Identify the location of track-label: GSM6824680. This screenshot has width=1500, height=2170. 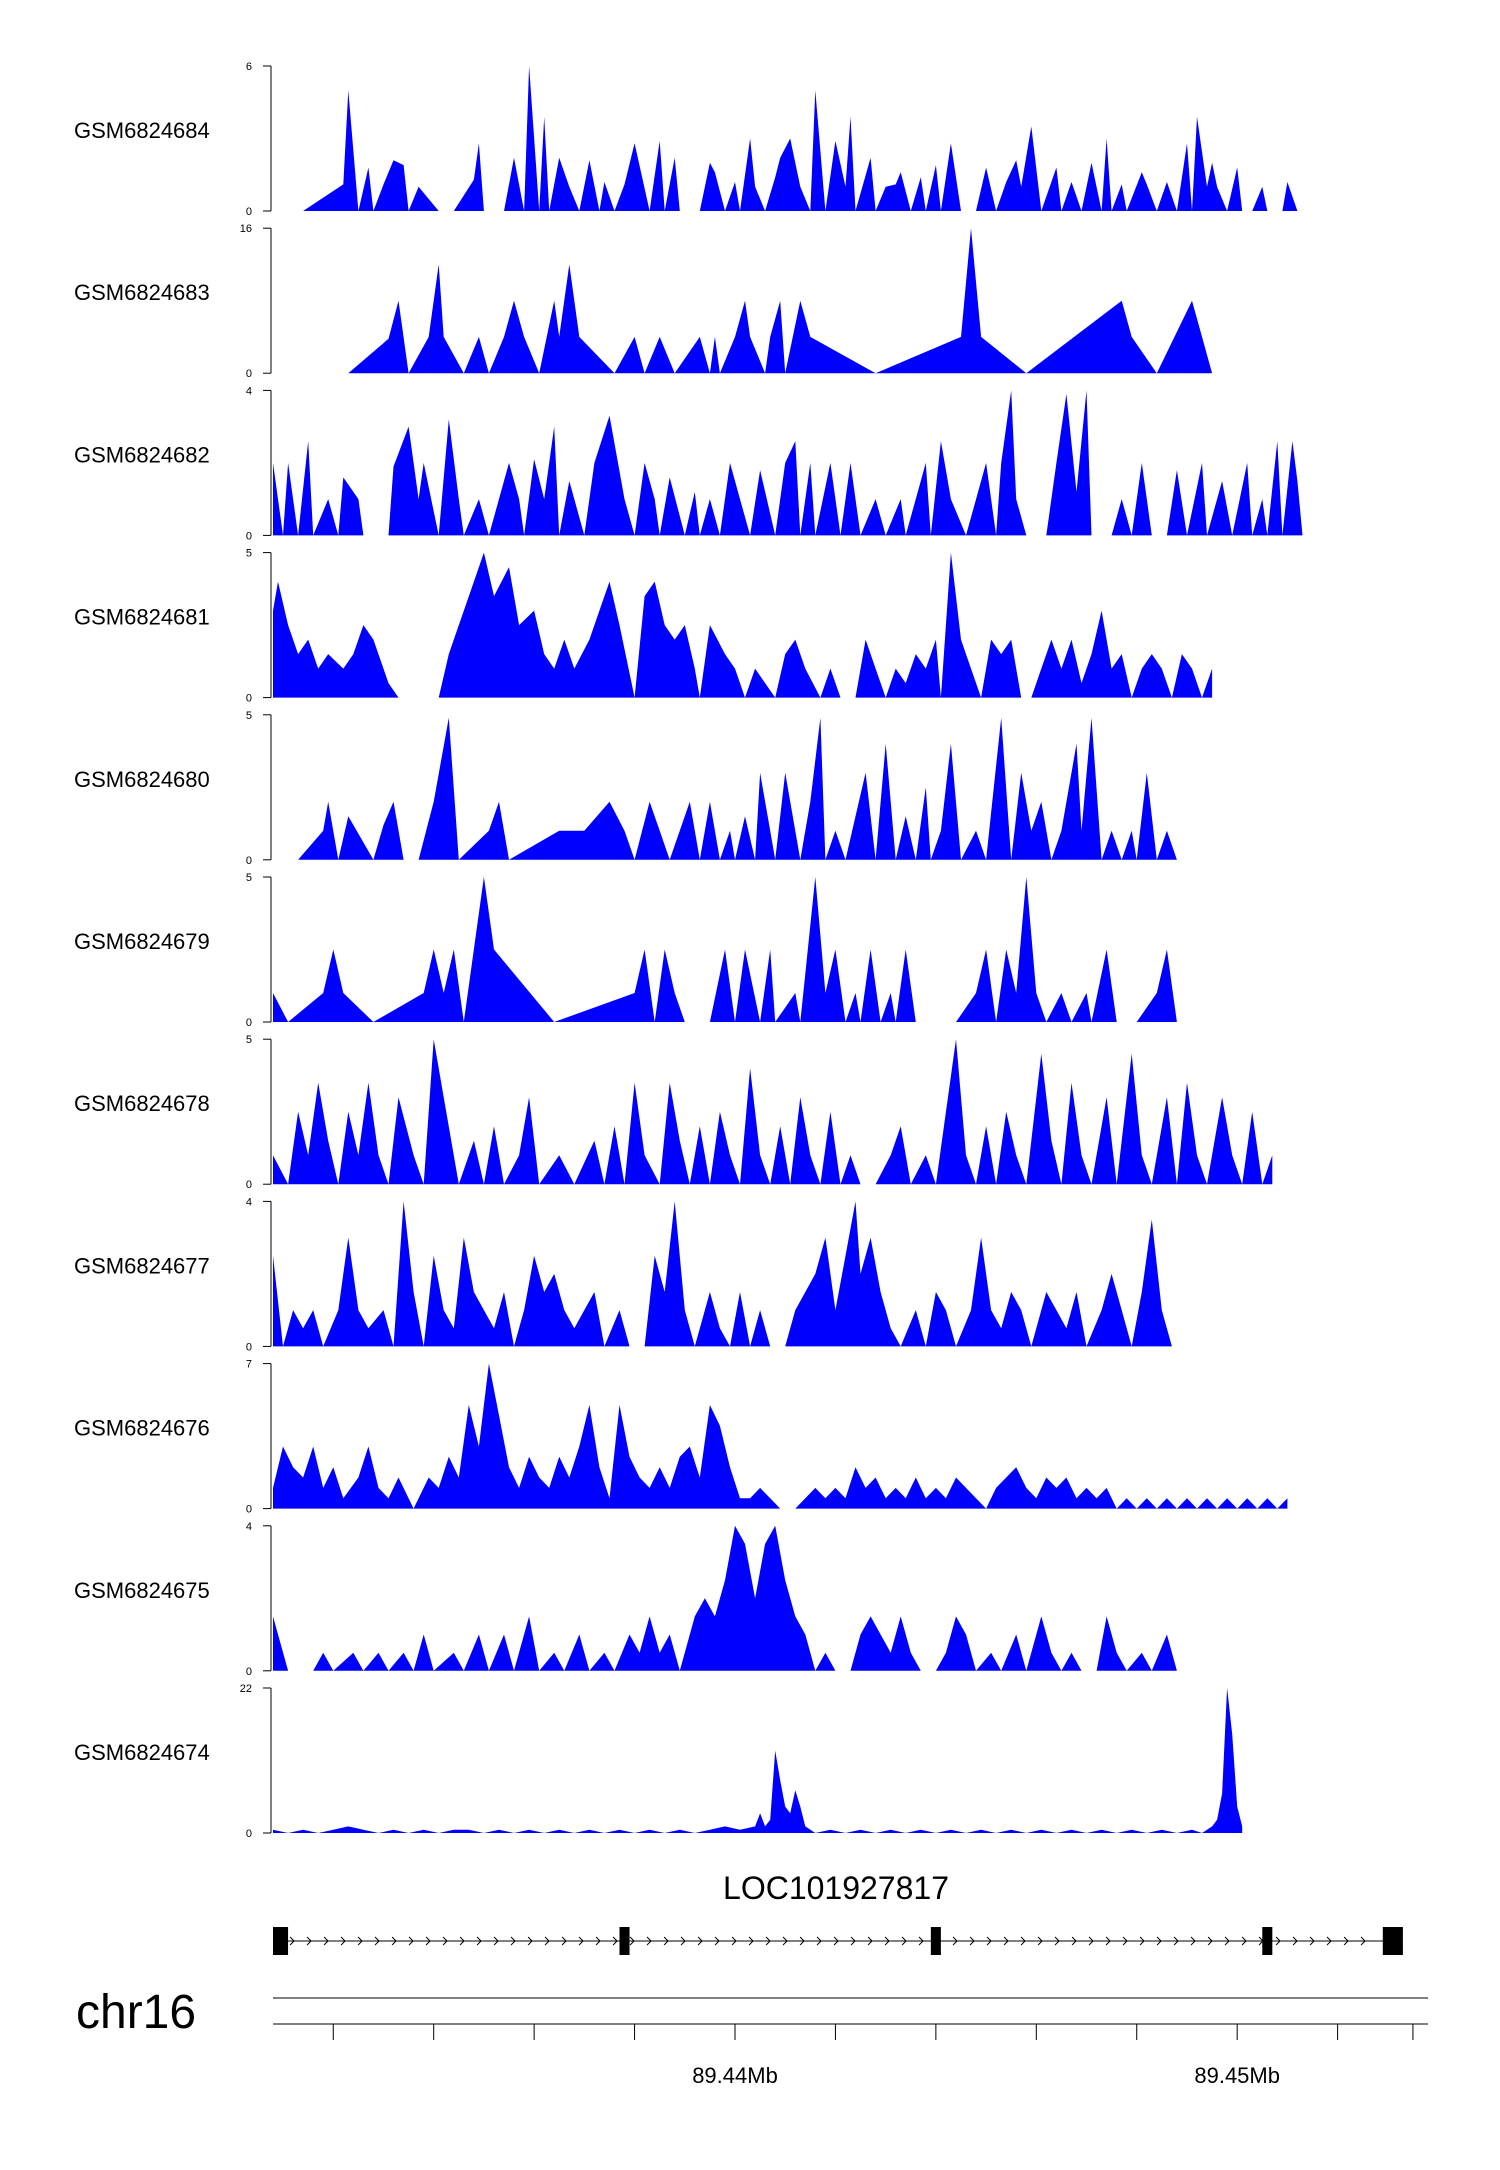
(142, 779).